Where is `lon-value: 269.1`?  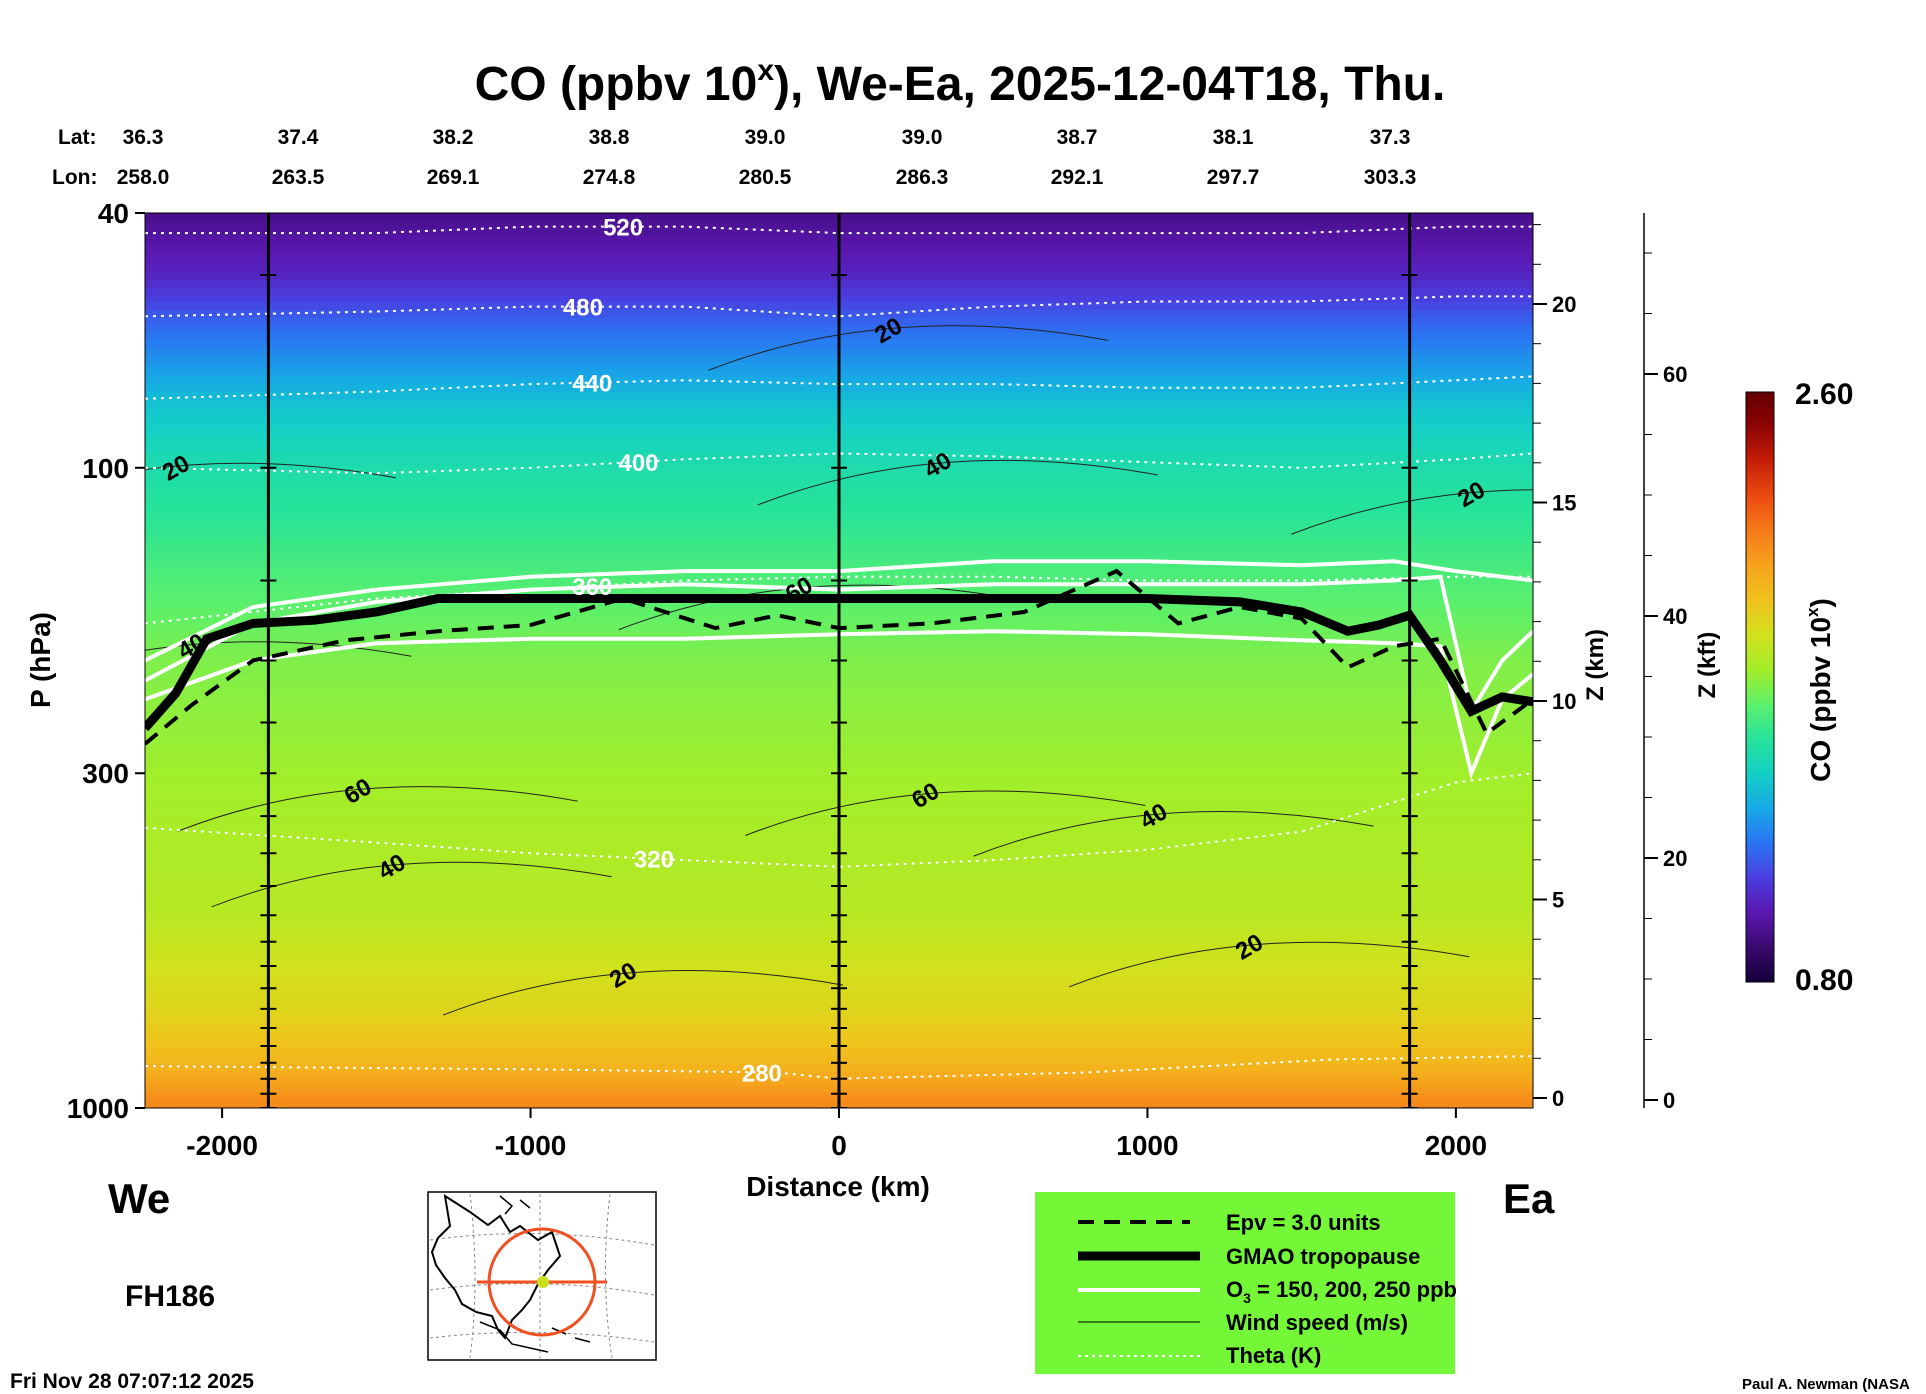
lon-value: 269.1 is located at coordinates (453, 177).